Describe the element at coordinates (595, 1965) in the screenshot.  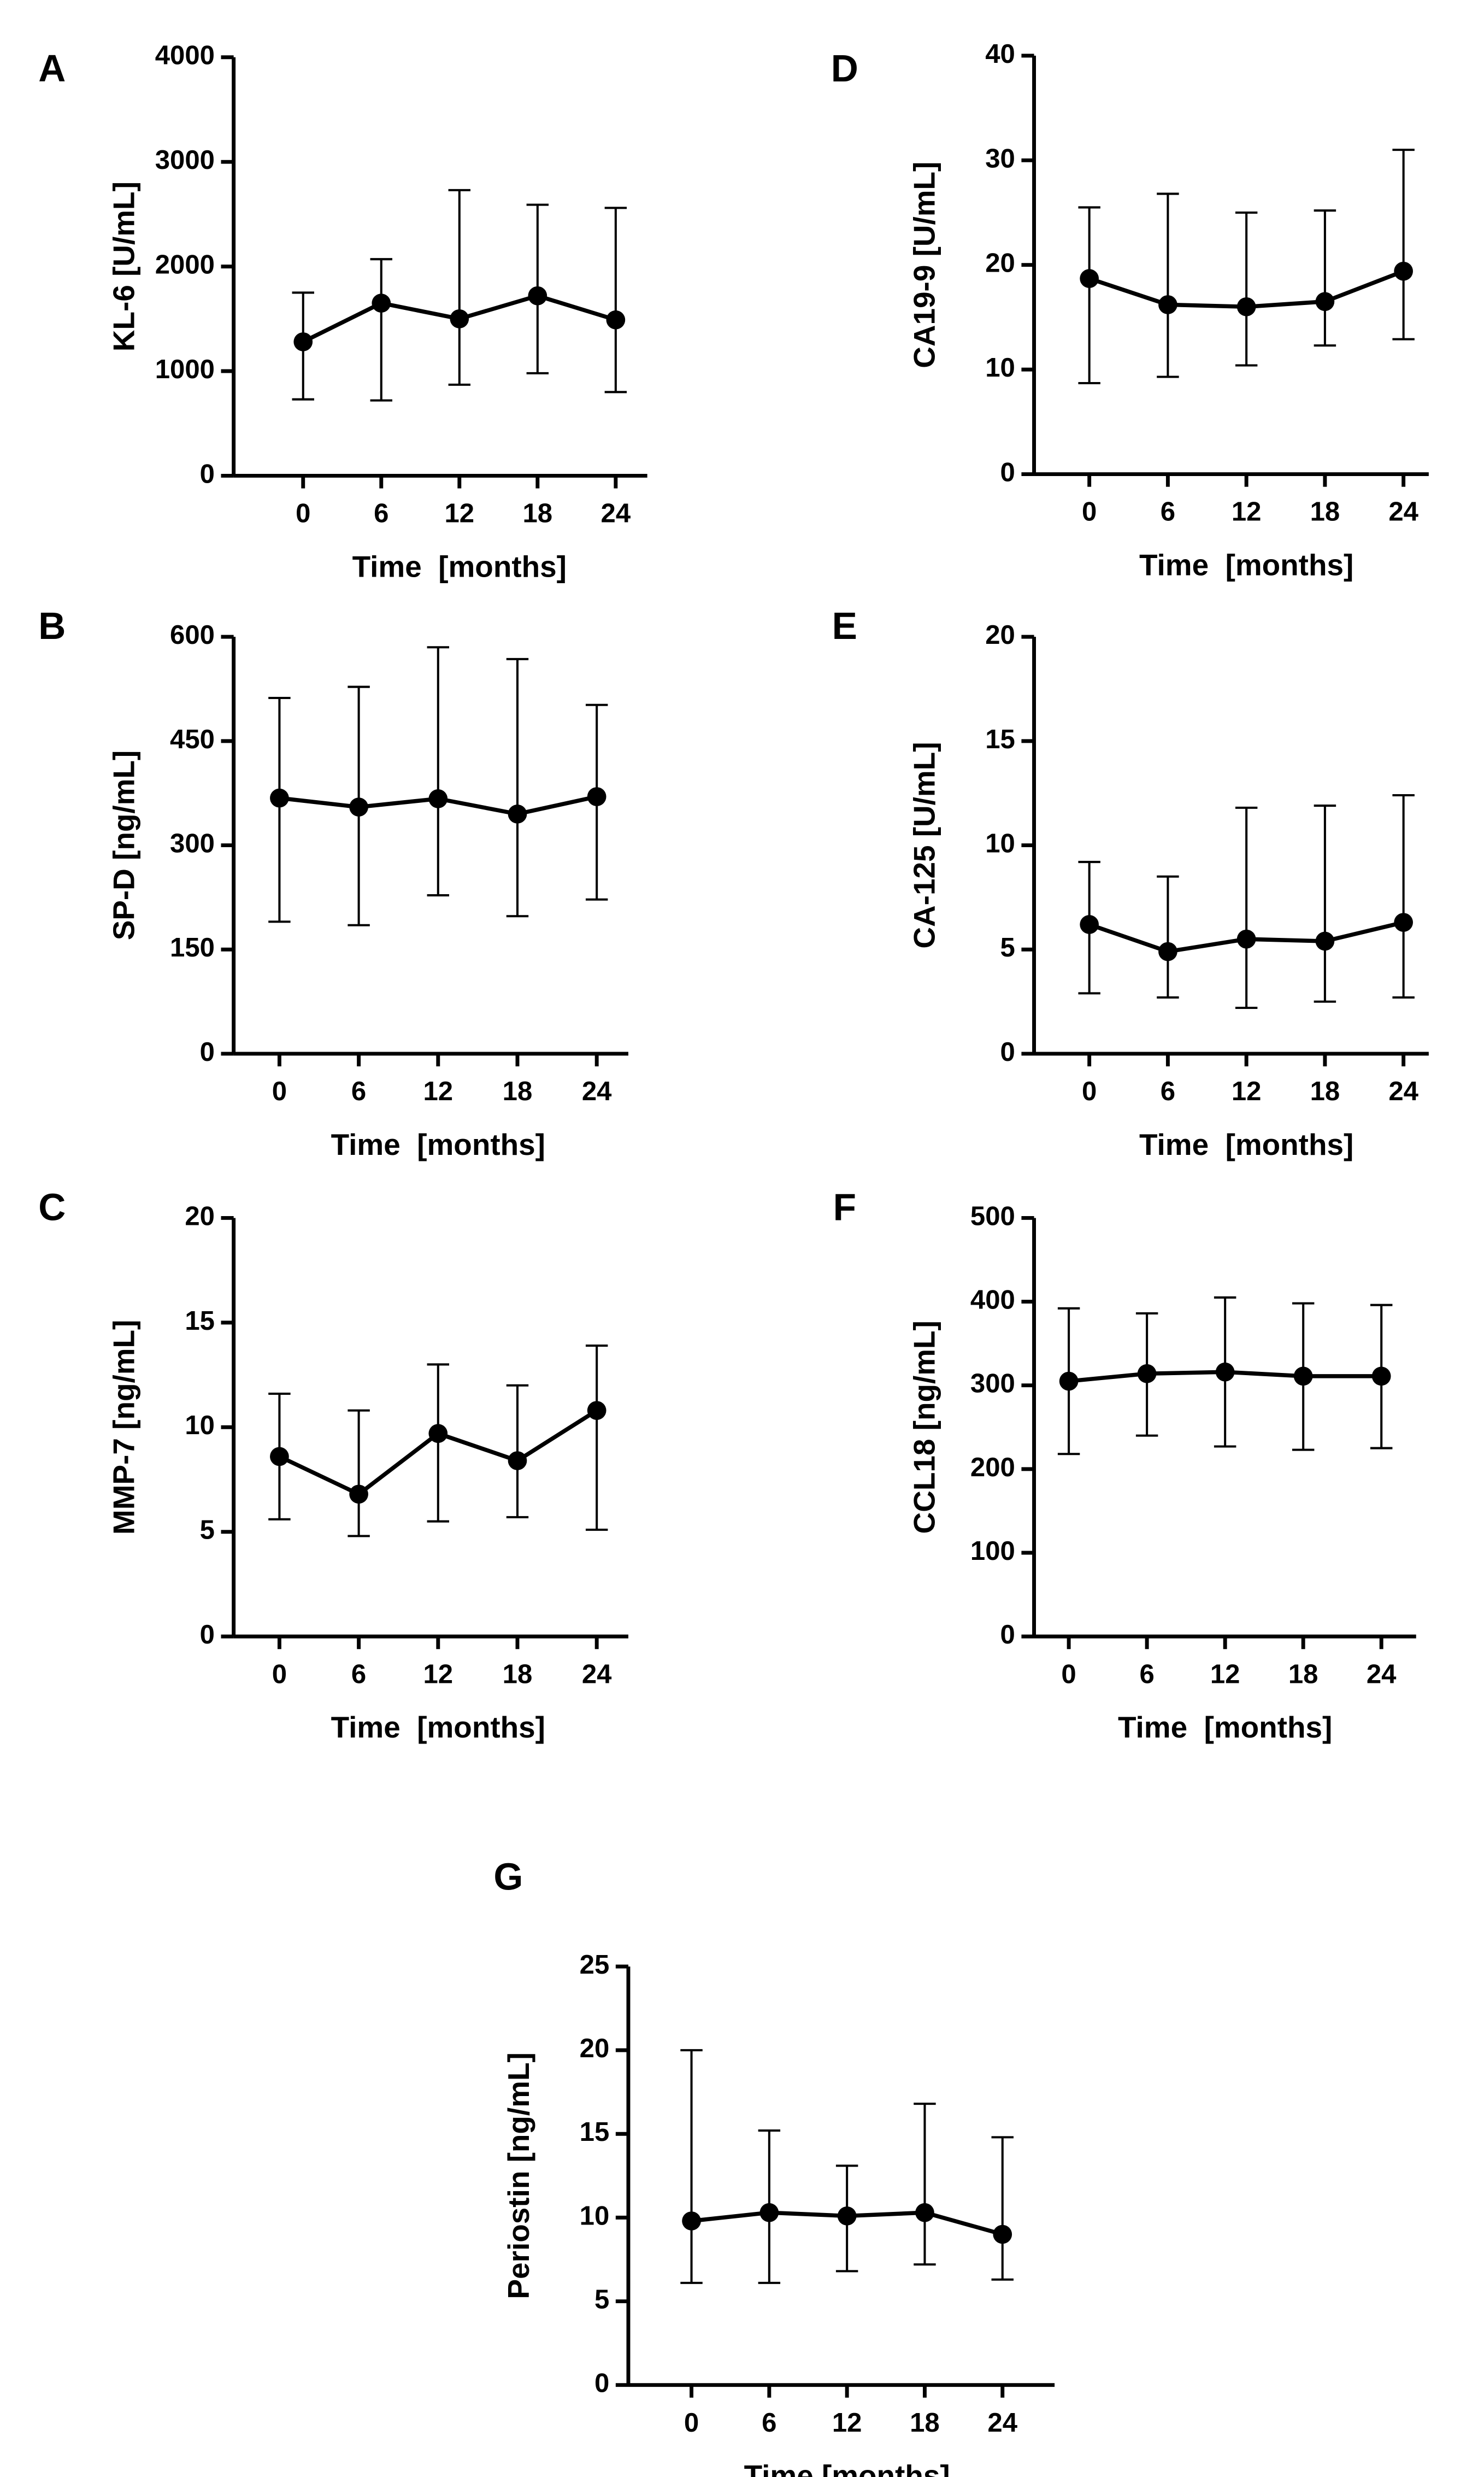
I see `y-tick-label: 25` at that location.